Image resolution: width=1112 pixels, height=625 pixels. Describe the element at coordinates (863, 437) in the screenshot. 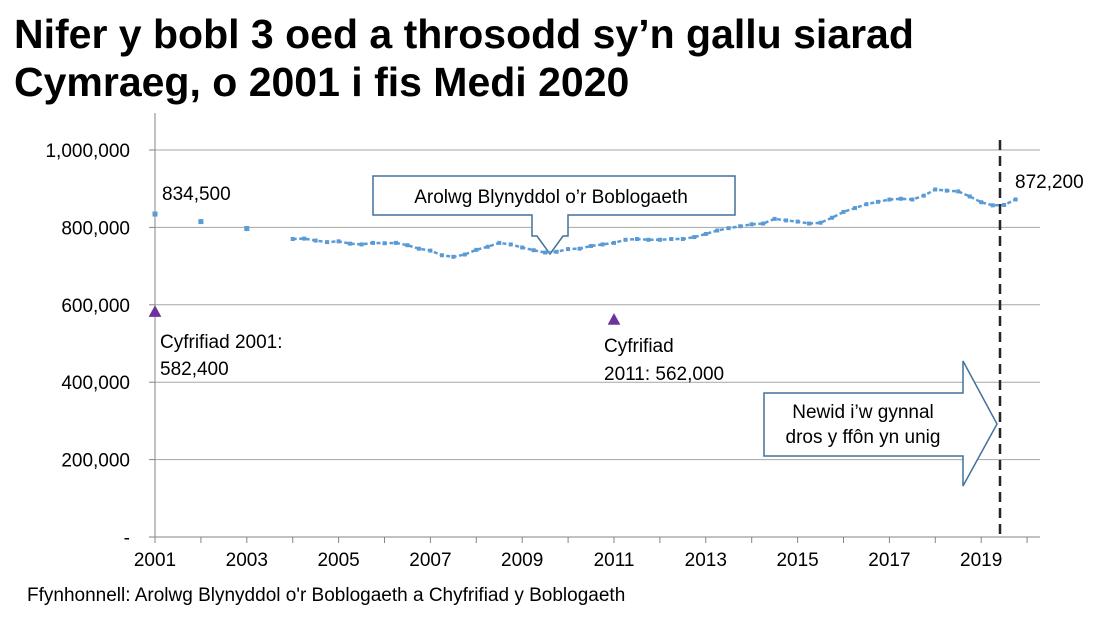

I see `phone-callout-line2: dros y ffôn yn unig` at that location.